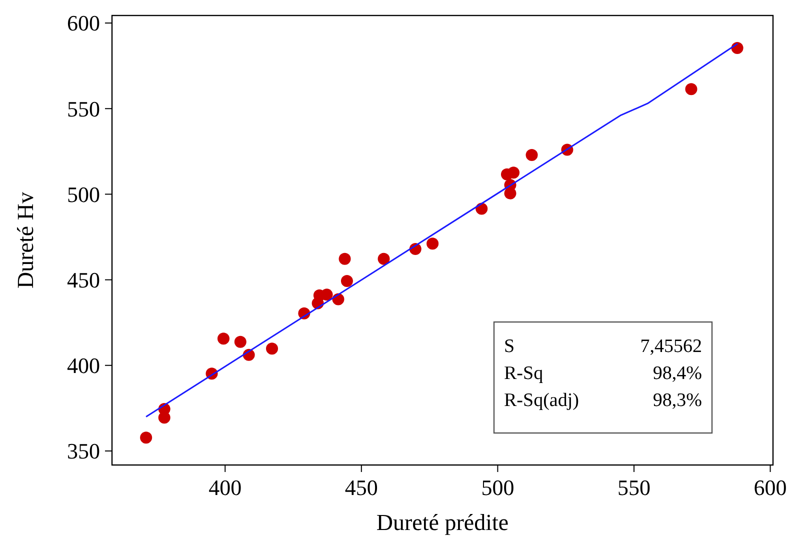 The width and height of the screenshot is (792, 542). Describe the element at coordinates (83, 451) in the screenshot. I see `y-tick-label: 350` at that location.